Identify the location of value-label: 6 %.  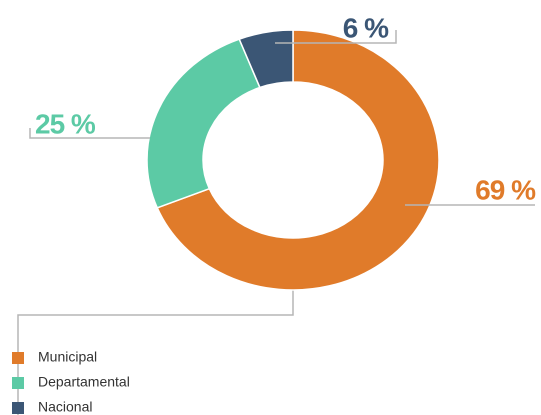
(366, 27).